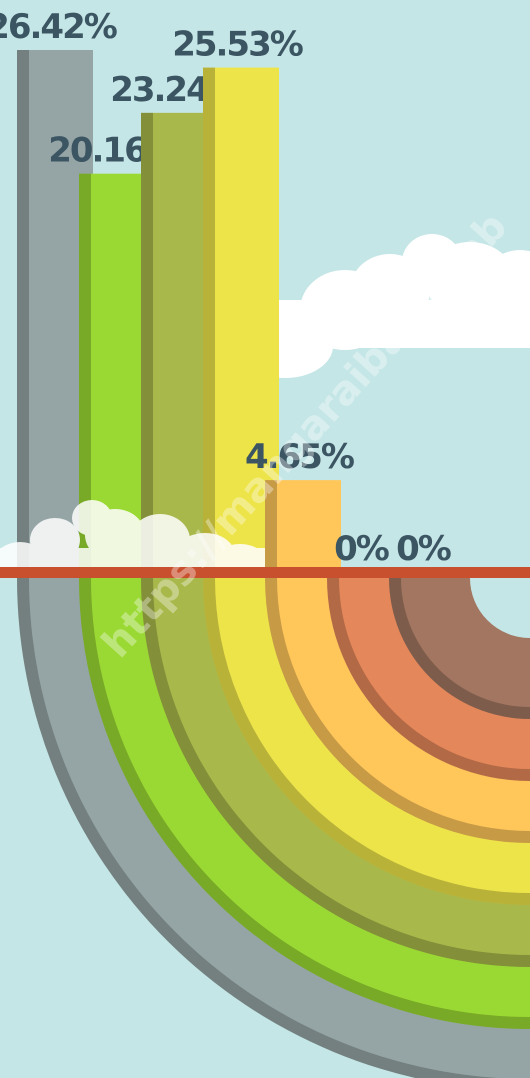 This screenshot has width=530, height=1078. I want to click on ground-line, so click(265, 572).